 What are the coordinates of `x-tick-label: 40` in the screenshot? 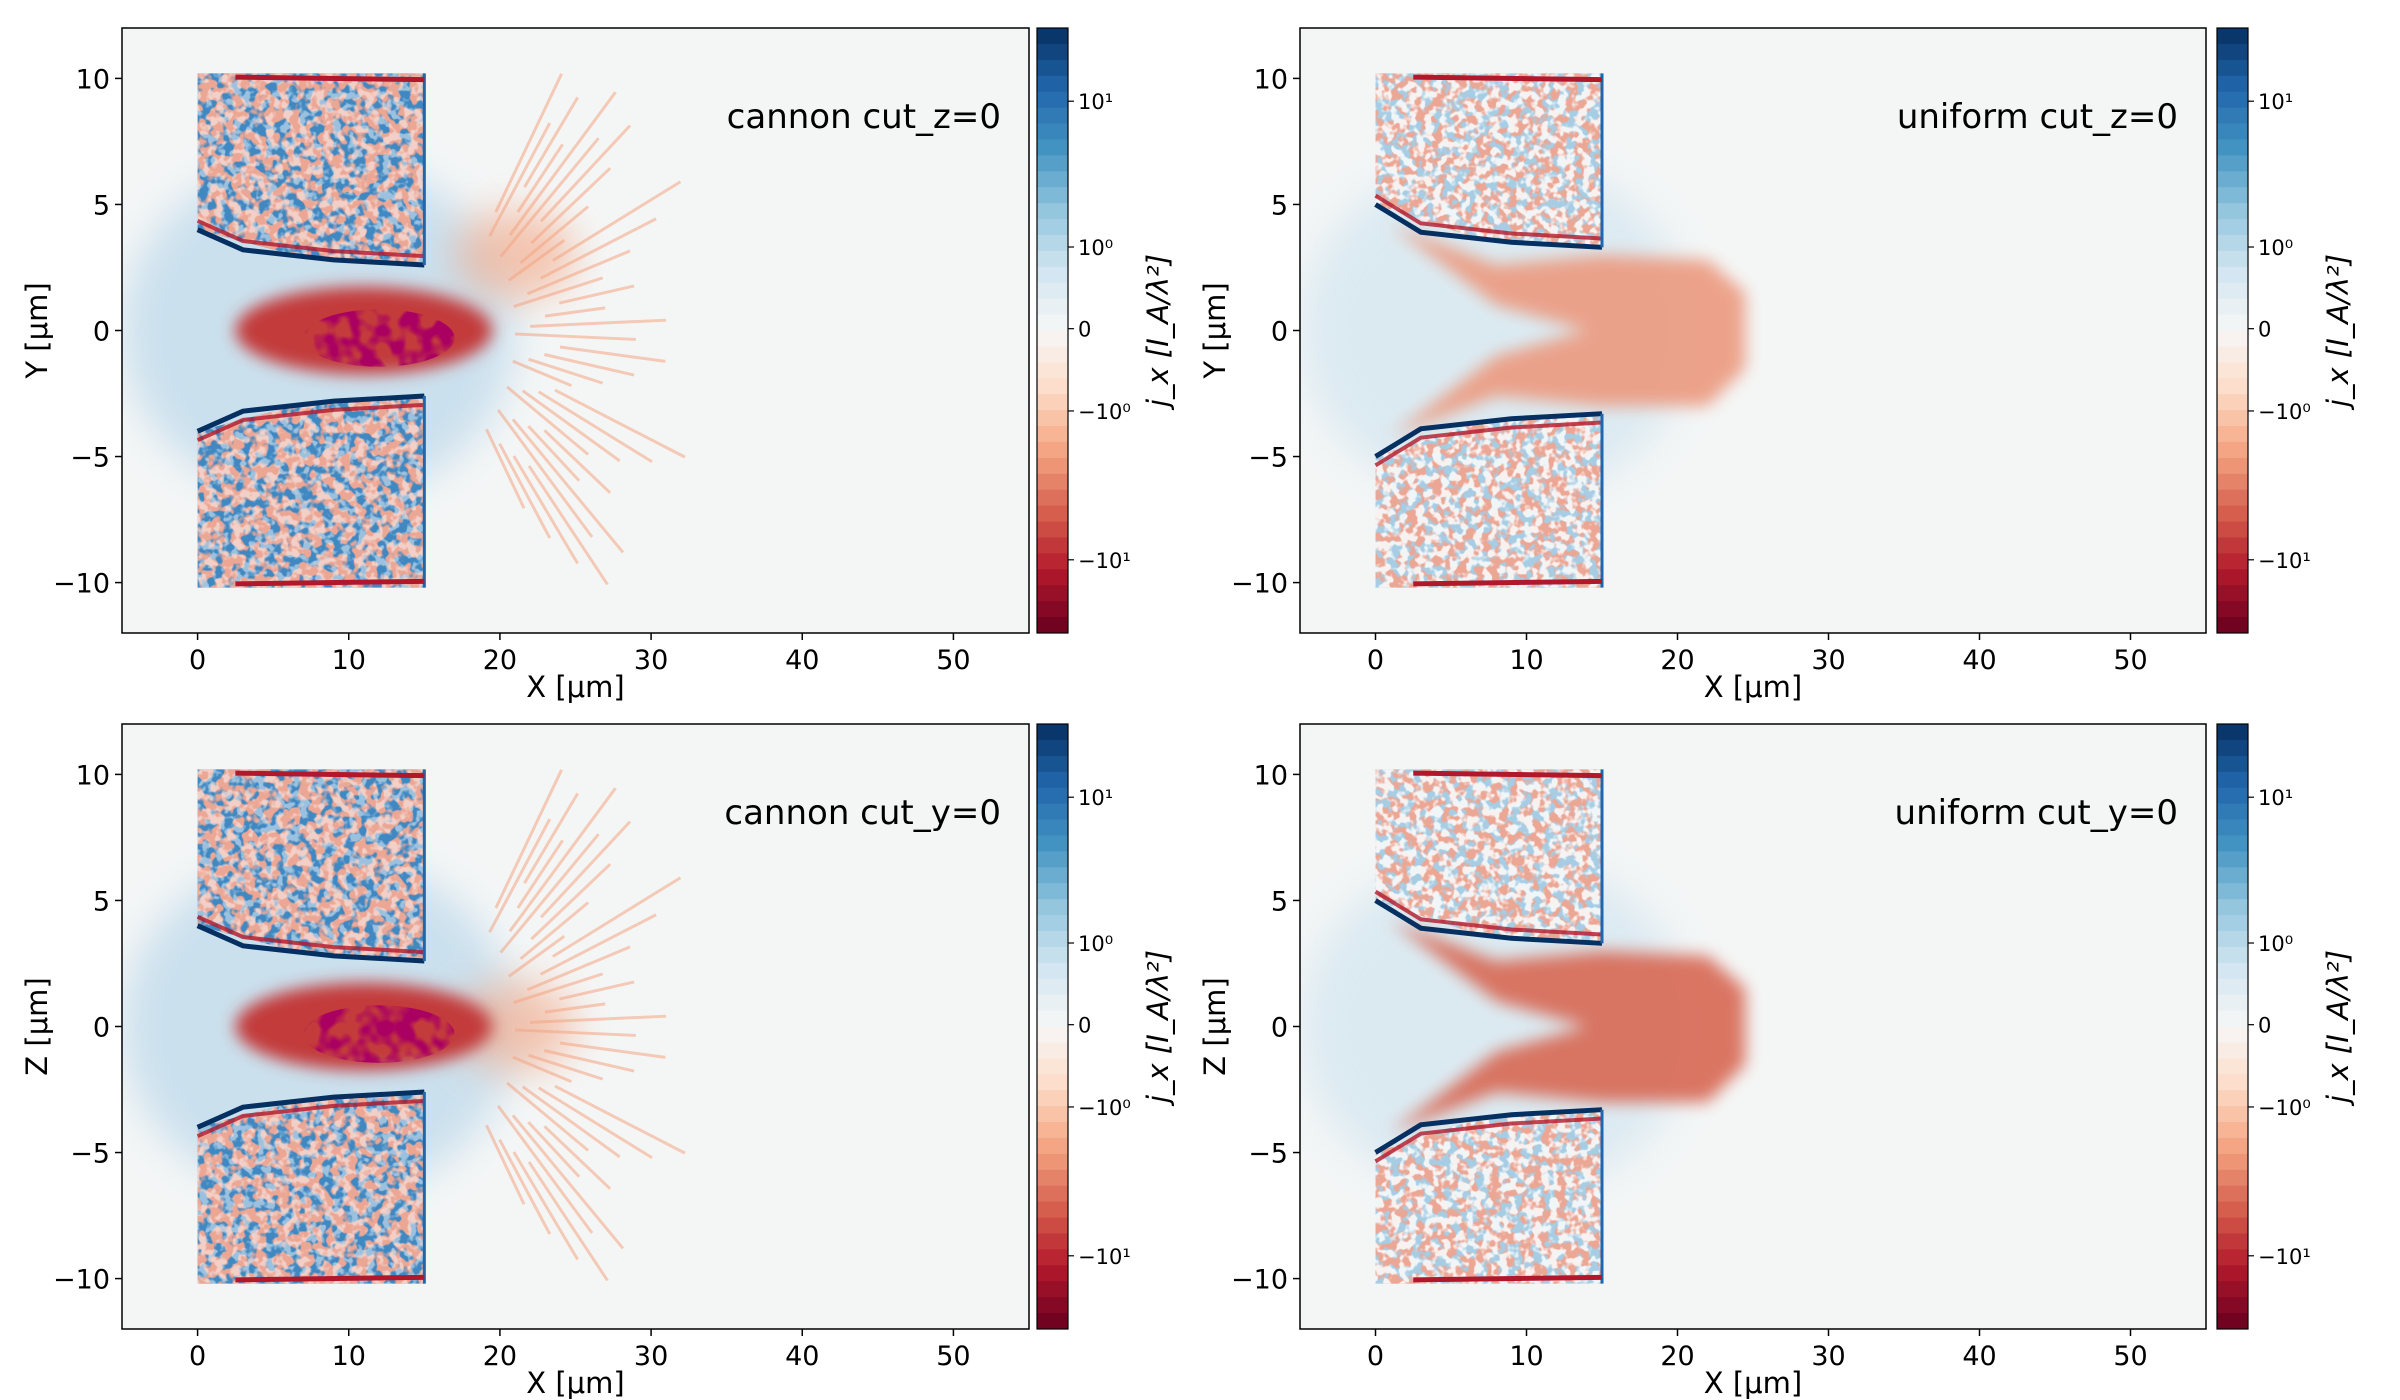 It's located at (802, 1356).